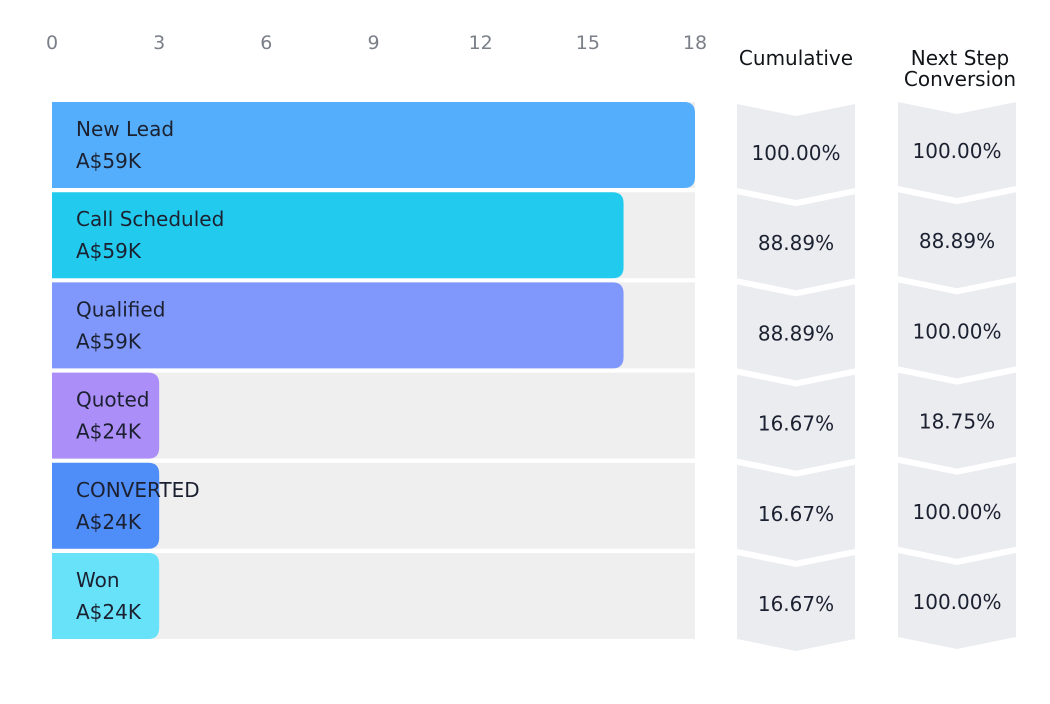  What do you see at coordinates (266, 43) in the screenshot?
I see `x-tick-label: 6` at bounding box center [266, 43].